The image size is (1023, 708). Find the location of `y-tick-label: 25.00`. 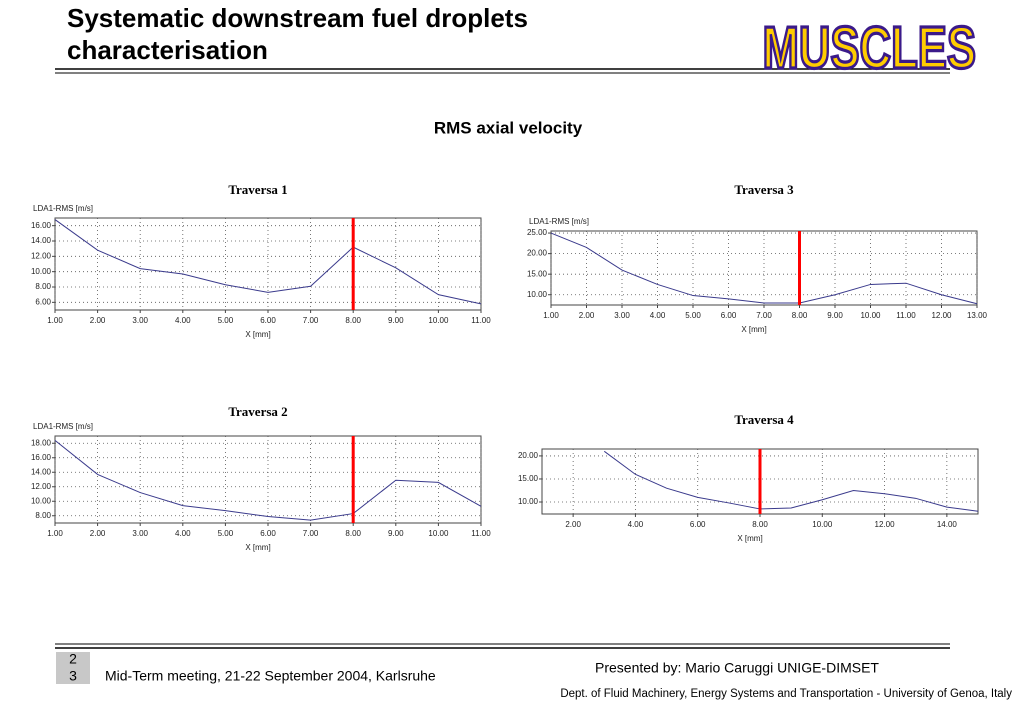

y-tick-label: 25.00 is located at coordinates (537, 232).